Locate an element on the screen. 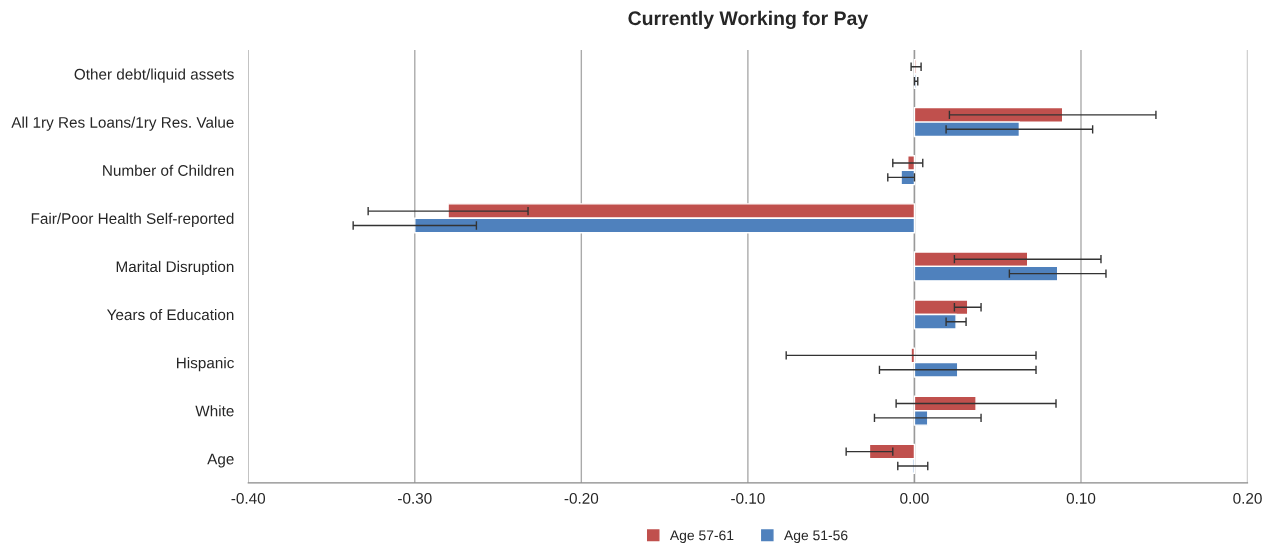 The image size is (1273, 555). y-tick-label: Hispanic is located at coordinates (205, 364).